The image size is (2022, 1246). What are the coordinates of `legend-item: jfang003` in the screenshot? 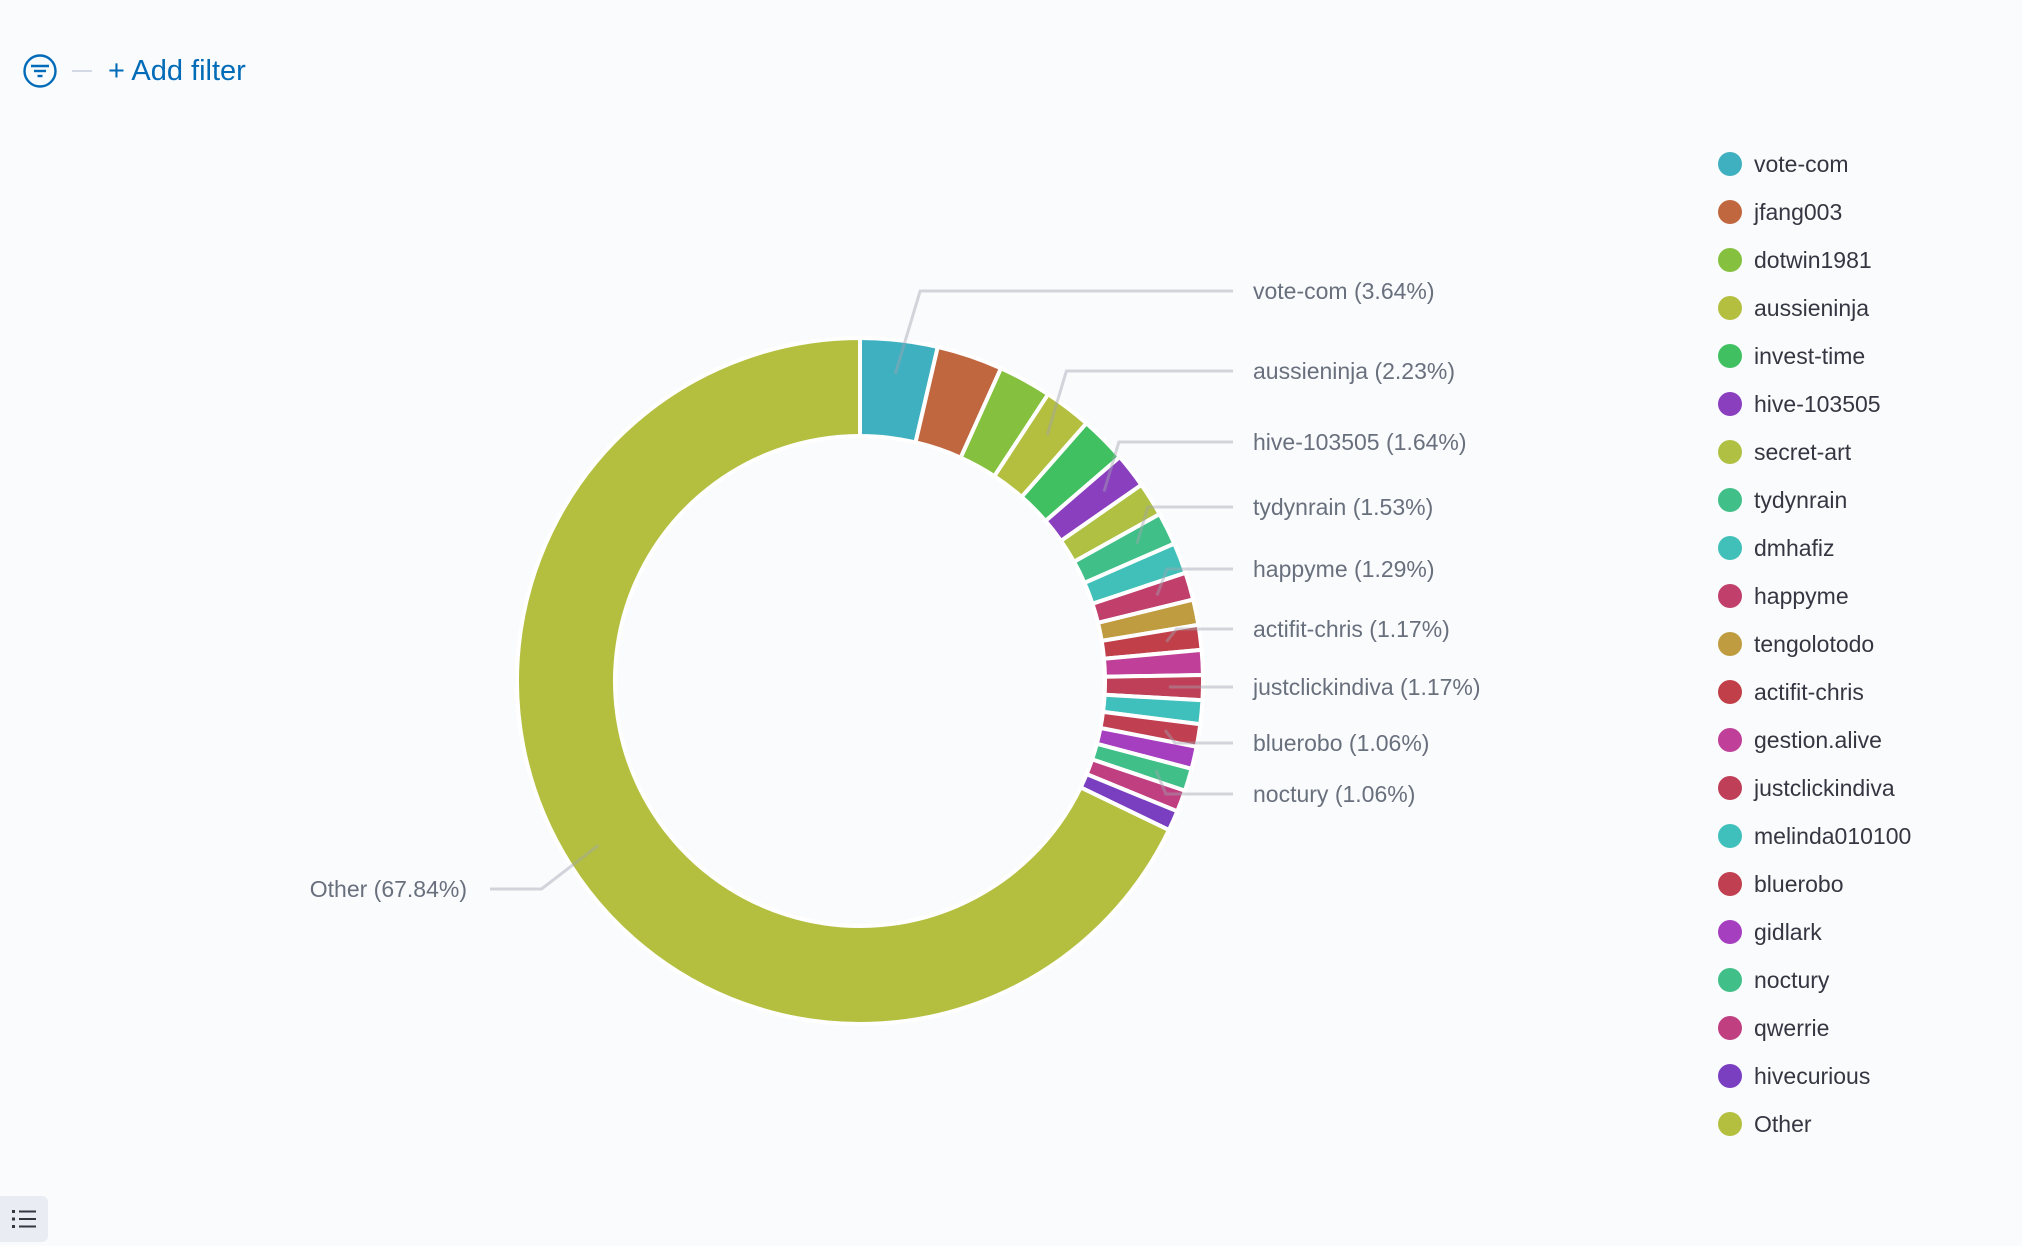 It's located at (1814, 212).